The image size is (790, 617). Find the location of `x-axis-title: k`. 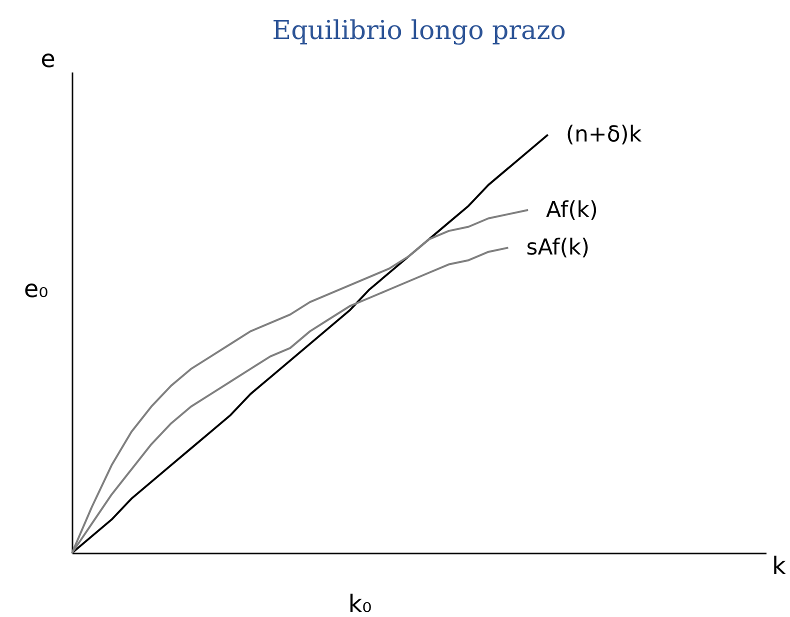

x-axis-title: k is located at coordinates (779, 566).